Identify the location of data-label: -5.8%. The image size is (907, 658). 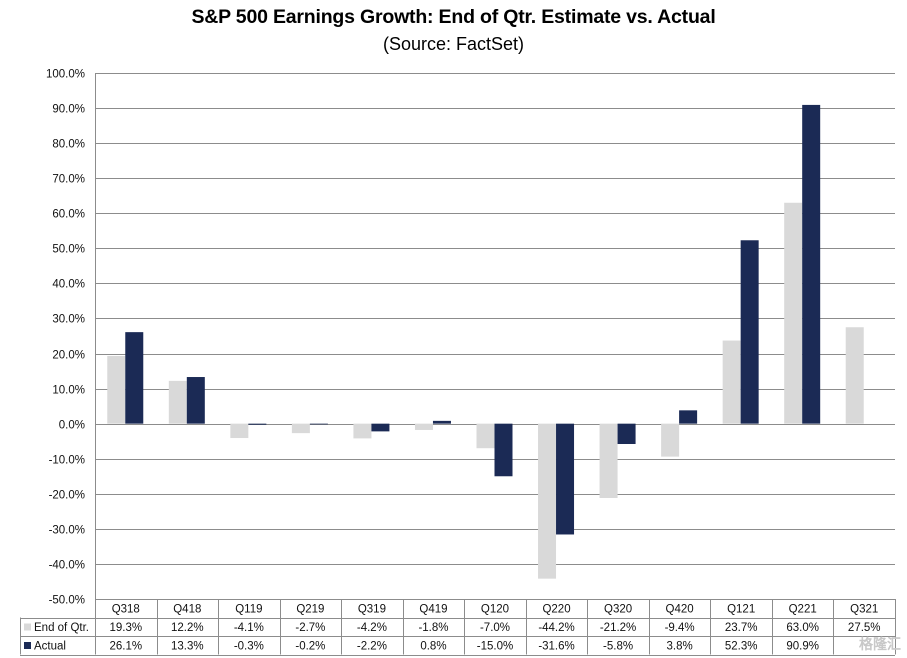
(618, 647).